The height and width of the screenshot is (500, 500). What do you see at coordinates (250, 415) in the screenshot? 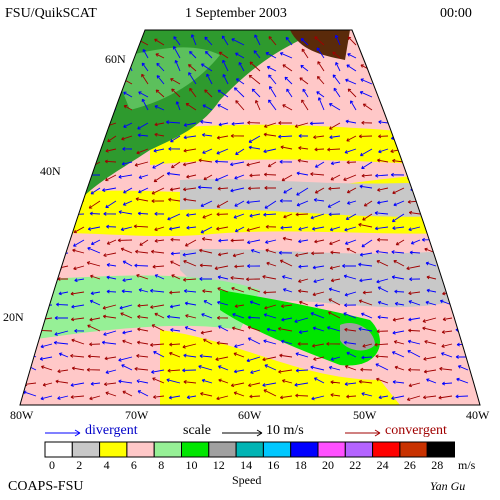
I see `lon-label: 60W` at bounding box center [250, 415].